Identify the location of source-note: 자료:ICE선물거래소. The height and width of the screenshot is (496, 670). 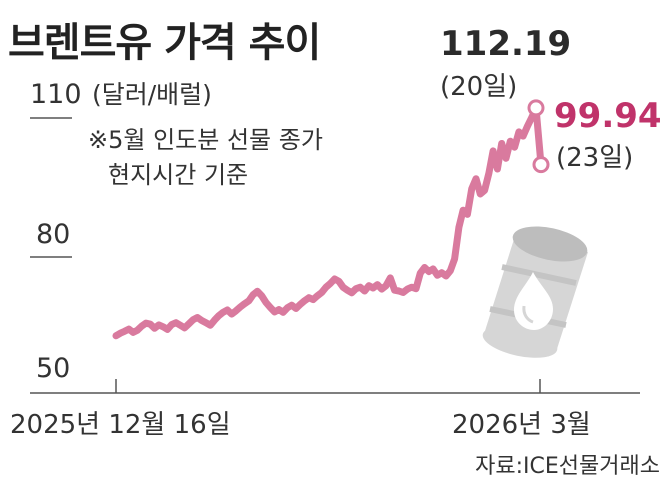
(567, 466).